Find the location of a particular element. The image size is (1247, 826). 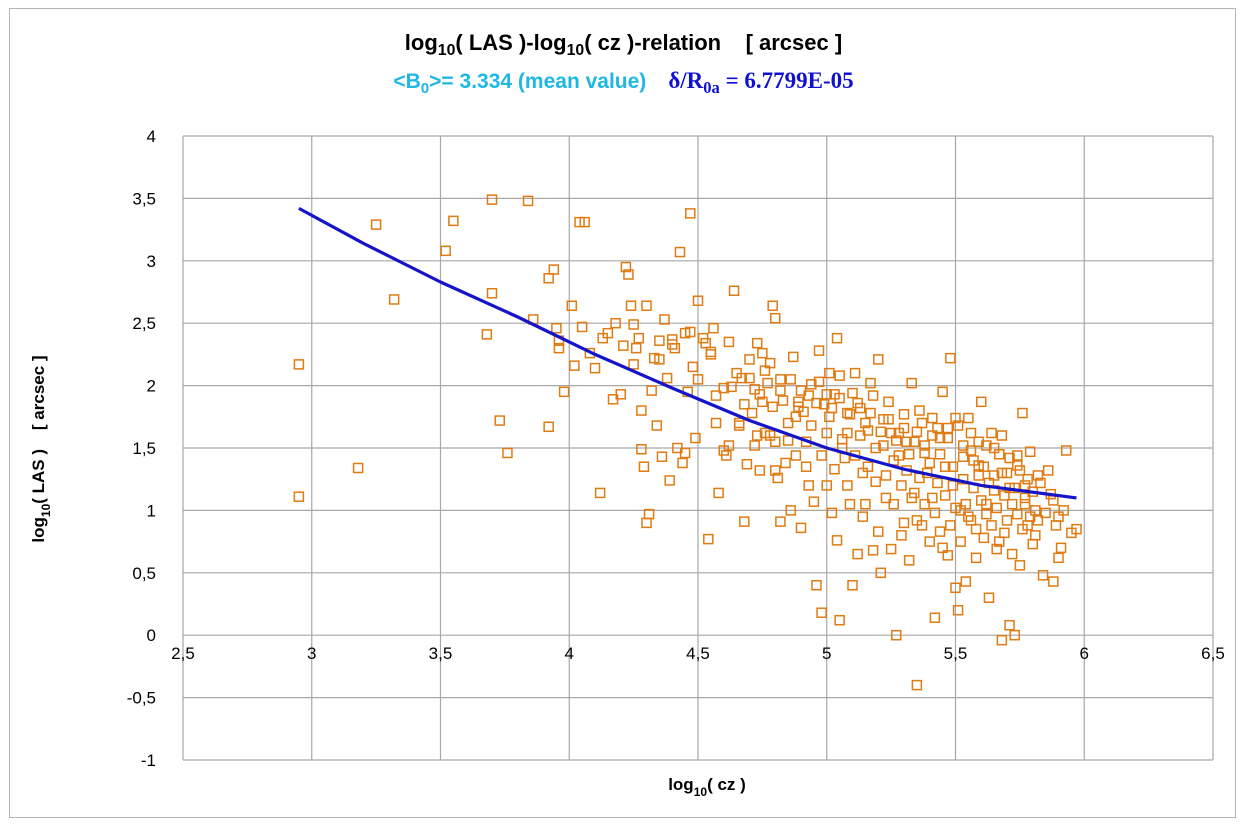

y-tick-label: 1,5 is located at coordinates (144, 448).